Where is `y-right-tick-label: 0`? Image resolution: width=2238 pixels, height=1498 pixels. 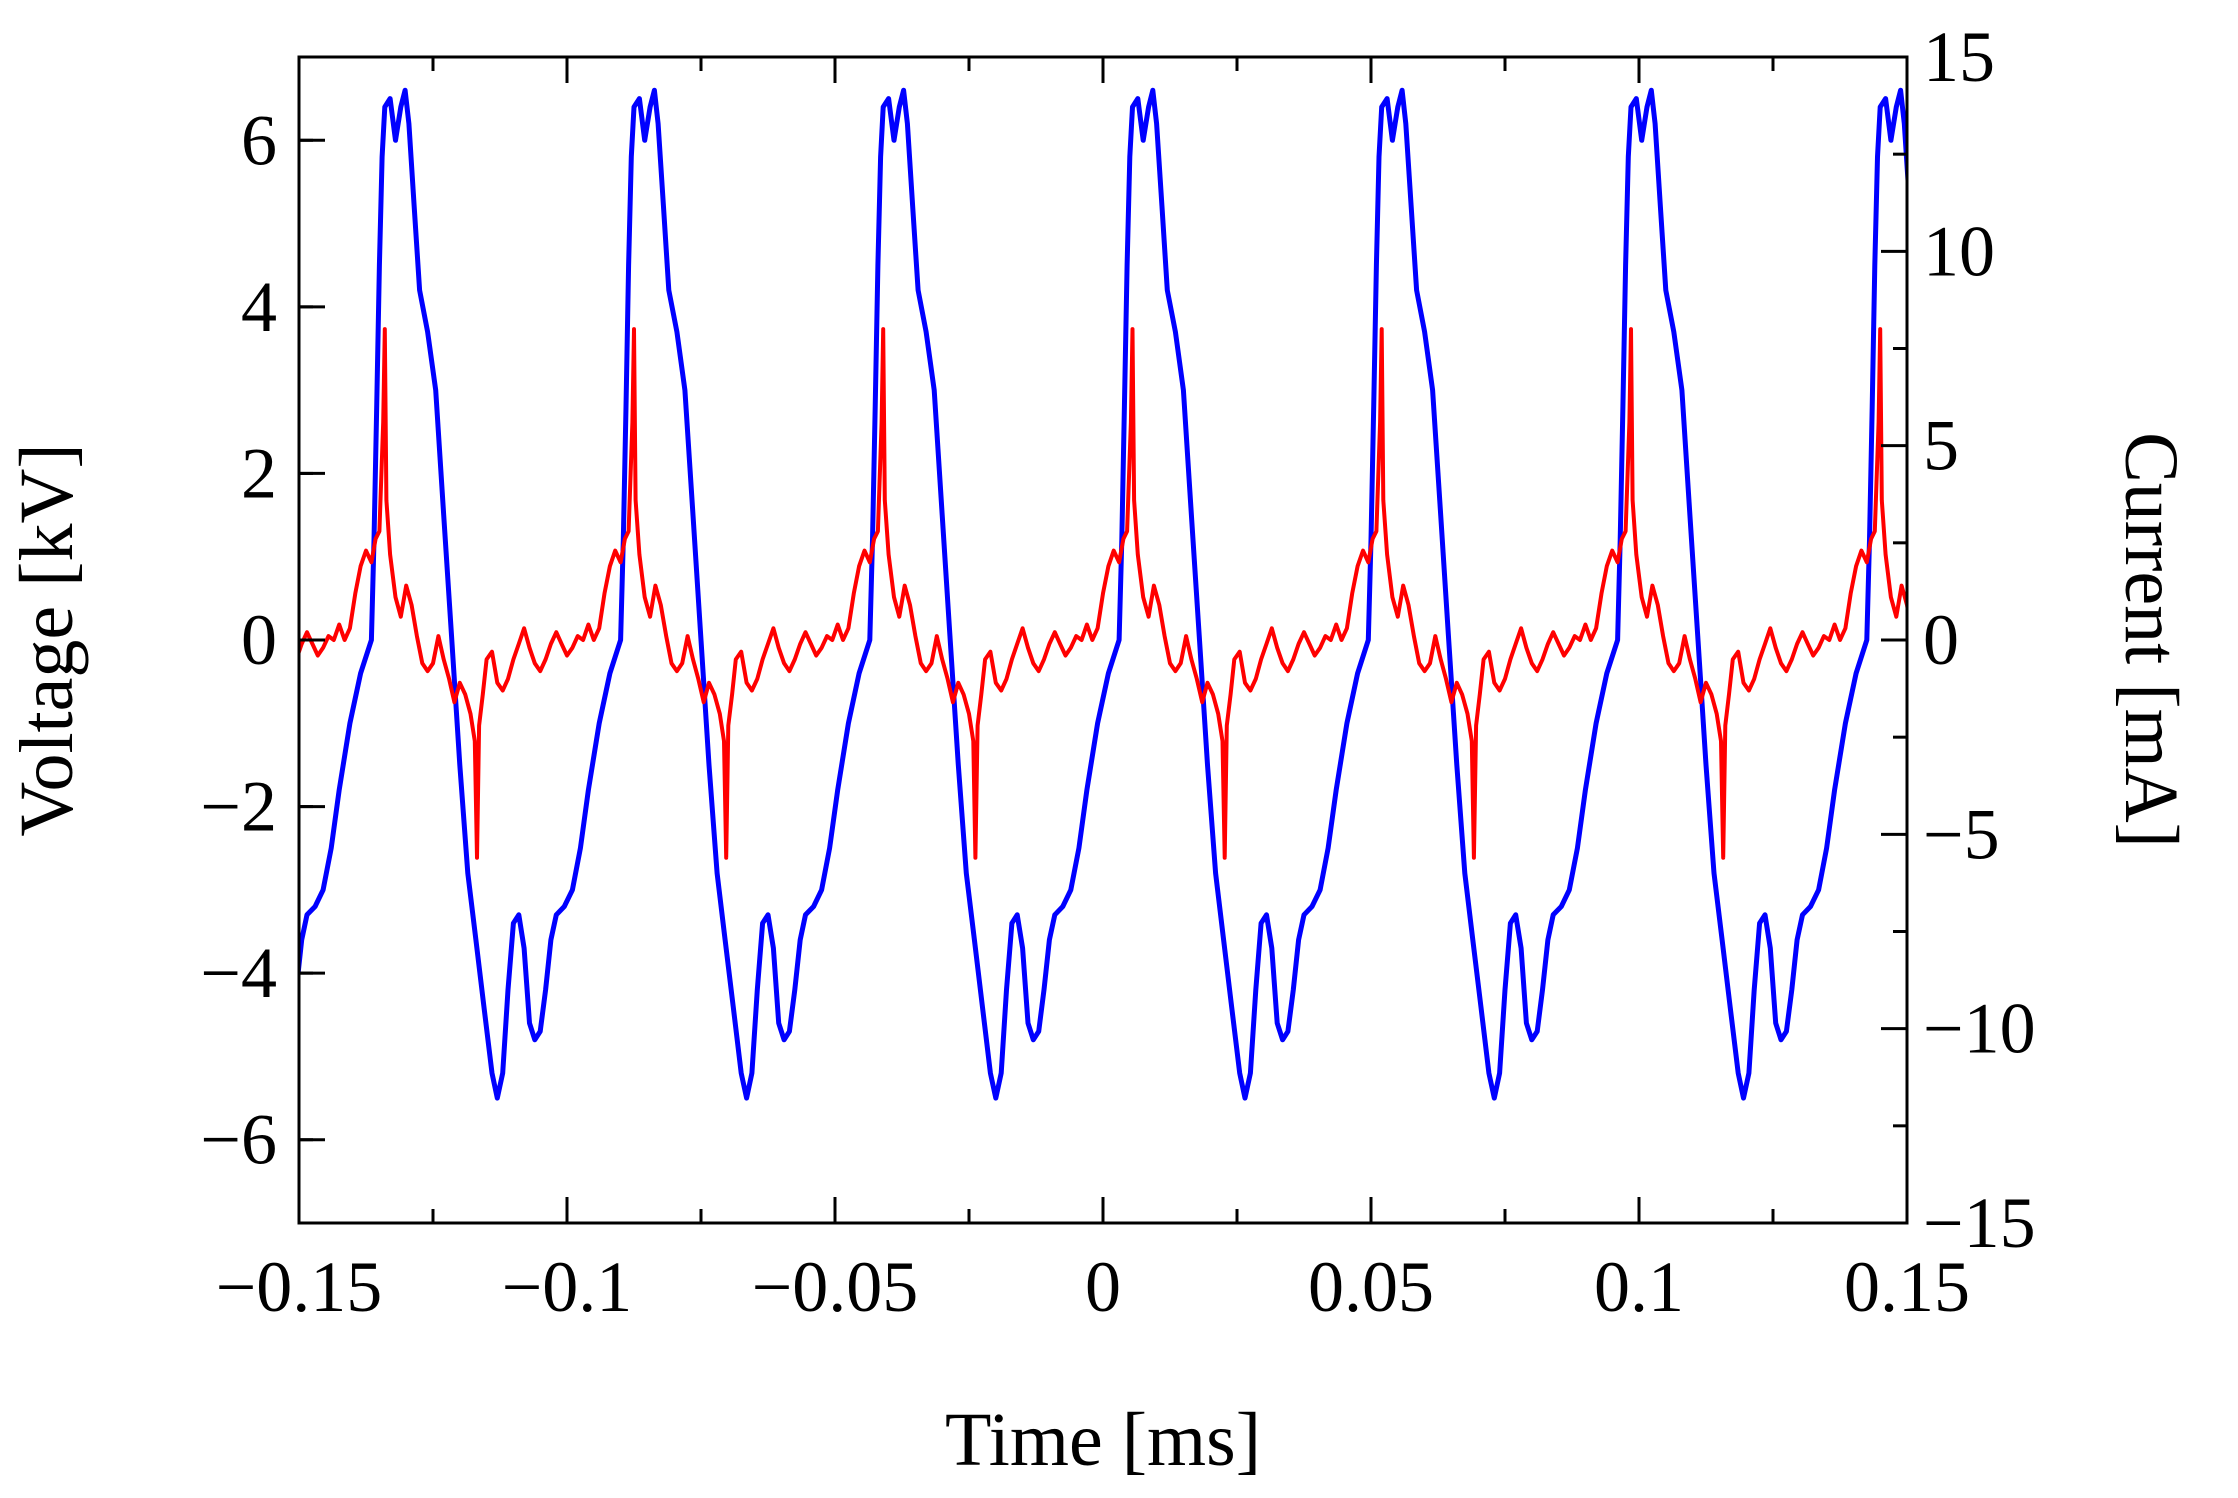 y-right-tick-label: 0 is located at coordinates (1941, 640).